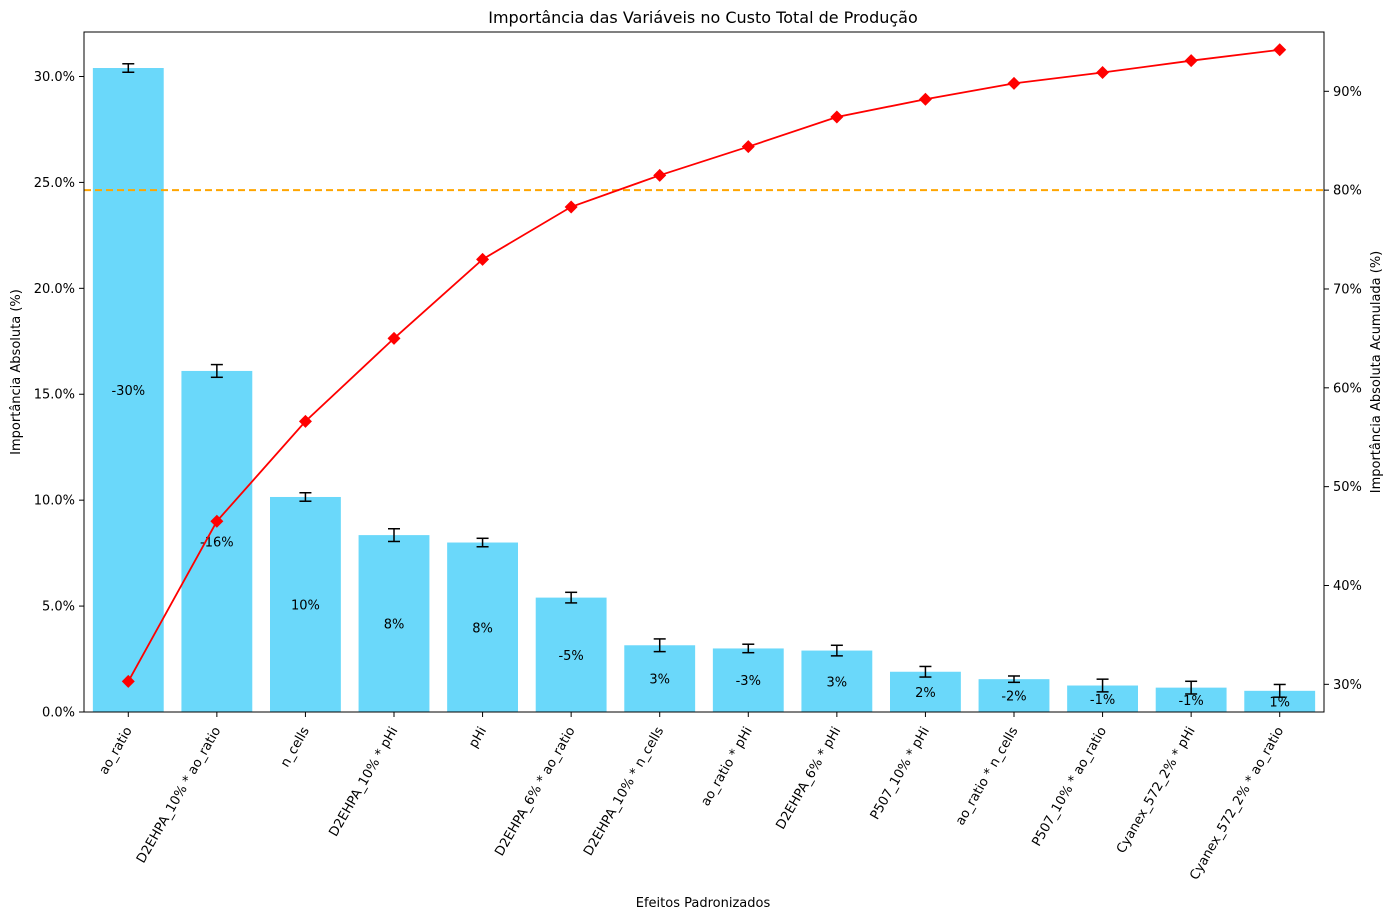 This screenshot has height=920, width=1394. Describe the element at coordinates (1347, 586) in the screenshot. I see `y2-tick-label: 40%` at that location.